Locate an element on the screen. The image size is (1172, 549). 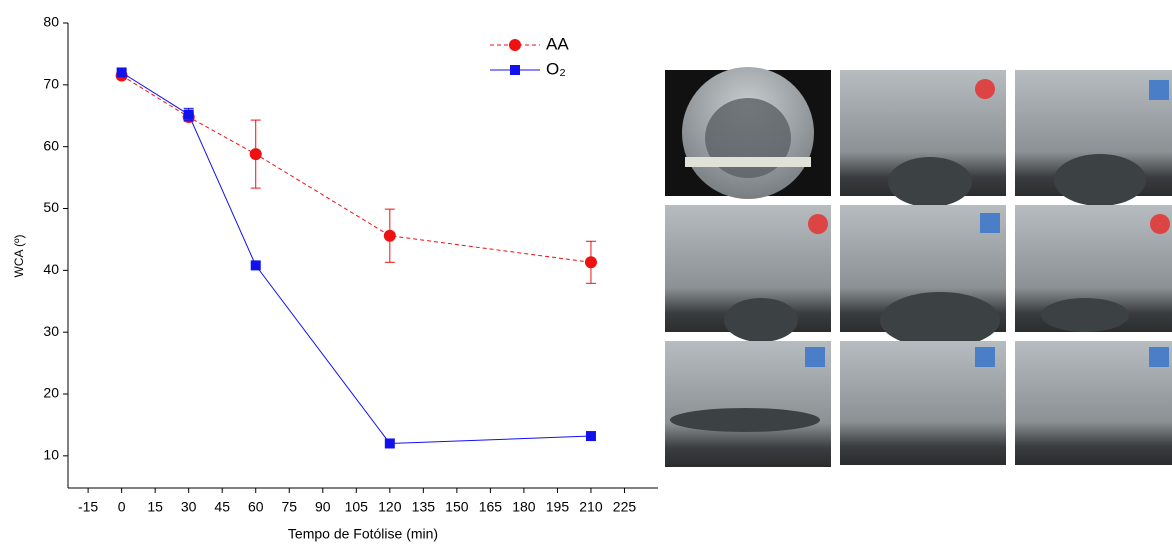
x-tick-label: 90 is located at coordinates (323, 507).